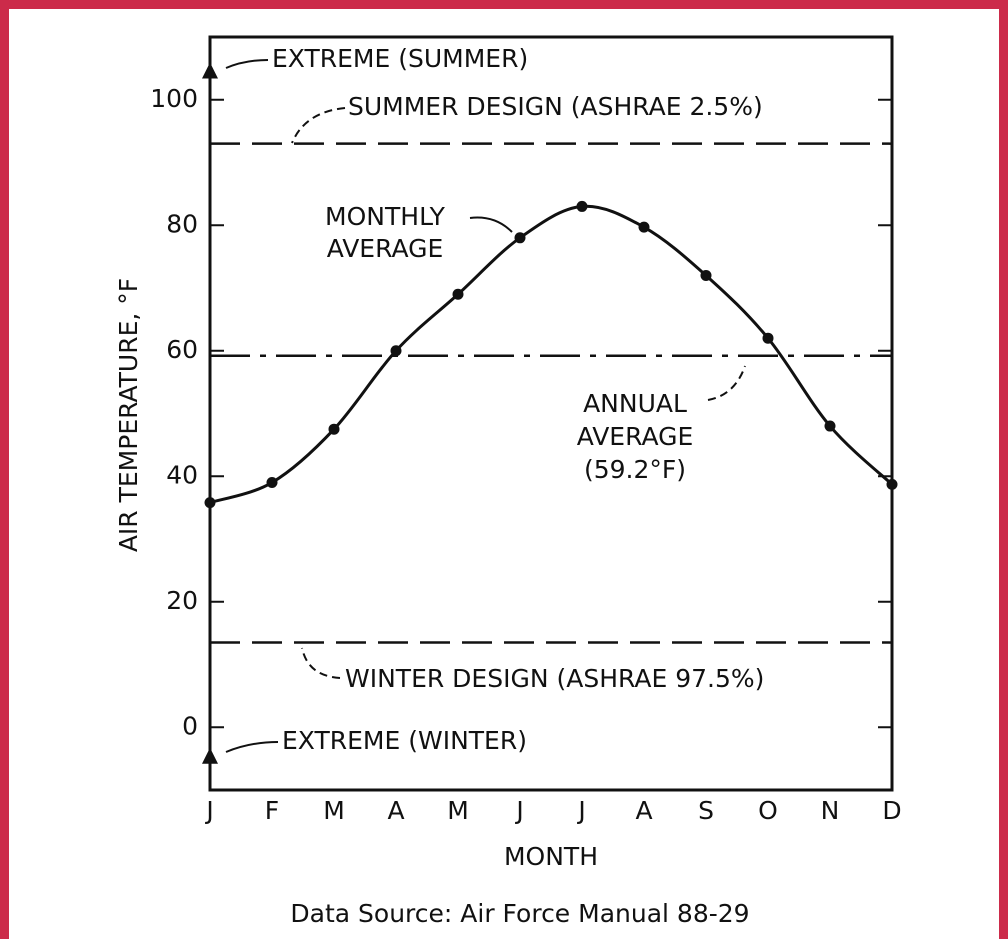 This screenshot has height=939, width=1008. I want to click on reference-label: WINTER DESIGN (ASHRAE 97.5%), so click(554, 678).